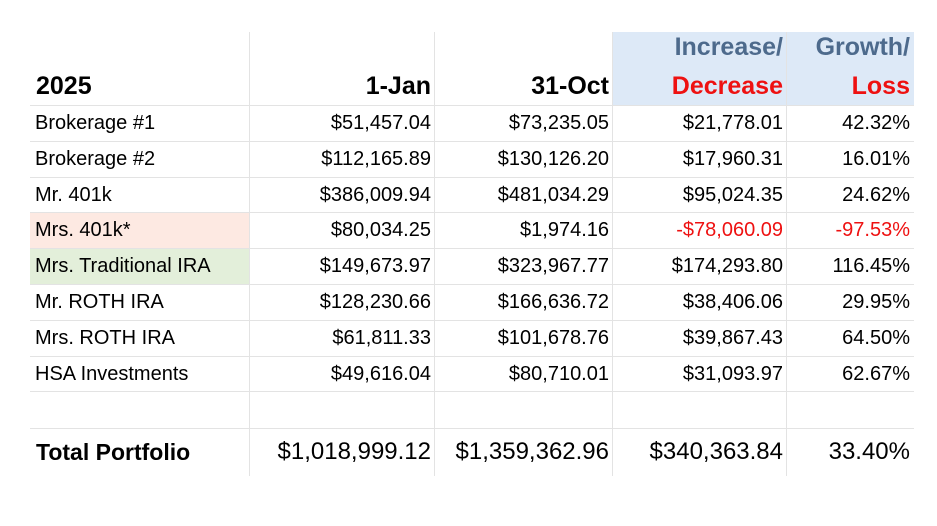  I want to click on header-year: 2025, so click(64, 86).